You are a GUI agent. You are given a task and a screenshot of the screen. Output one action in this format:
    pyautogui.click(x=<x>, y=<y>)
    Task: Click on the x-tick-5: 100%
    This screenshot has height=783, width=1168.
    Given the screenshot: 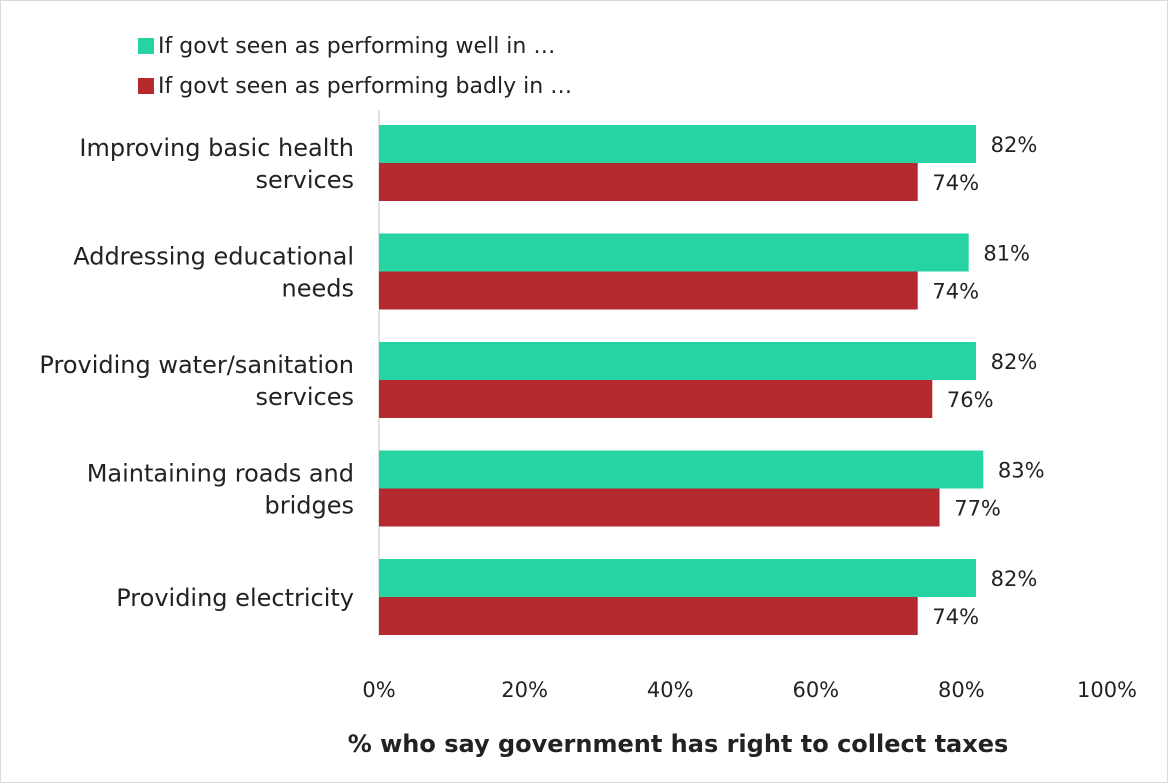 What is the action you would take?
    pyautogui.click(x=1107, y=690)
    